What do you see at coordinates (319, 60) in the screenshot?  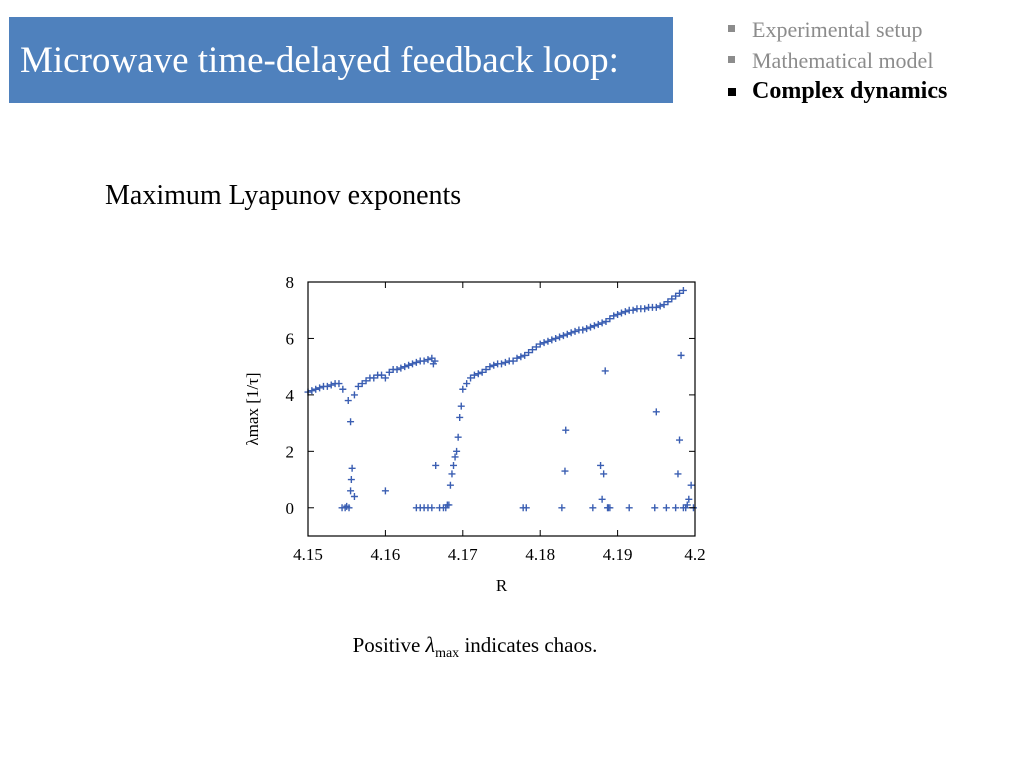 I see `slide-title: Microwave time-delayed feedback loop:` at bounding box center [319, 60].